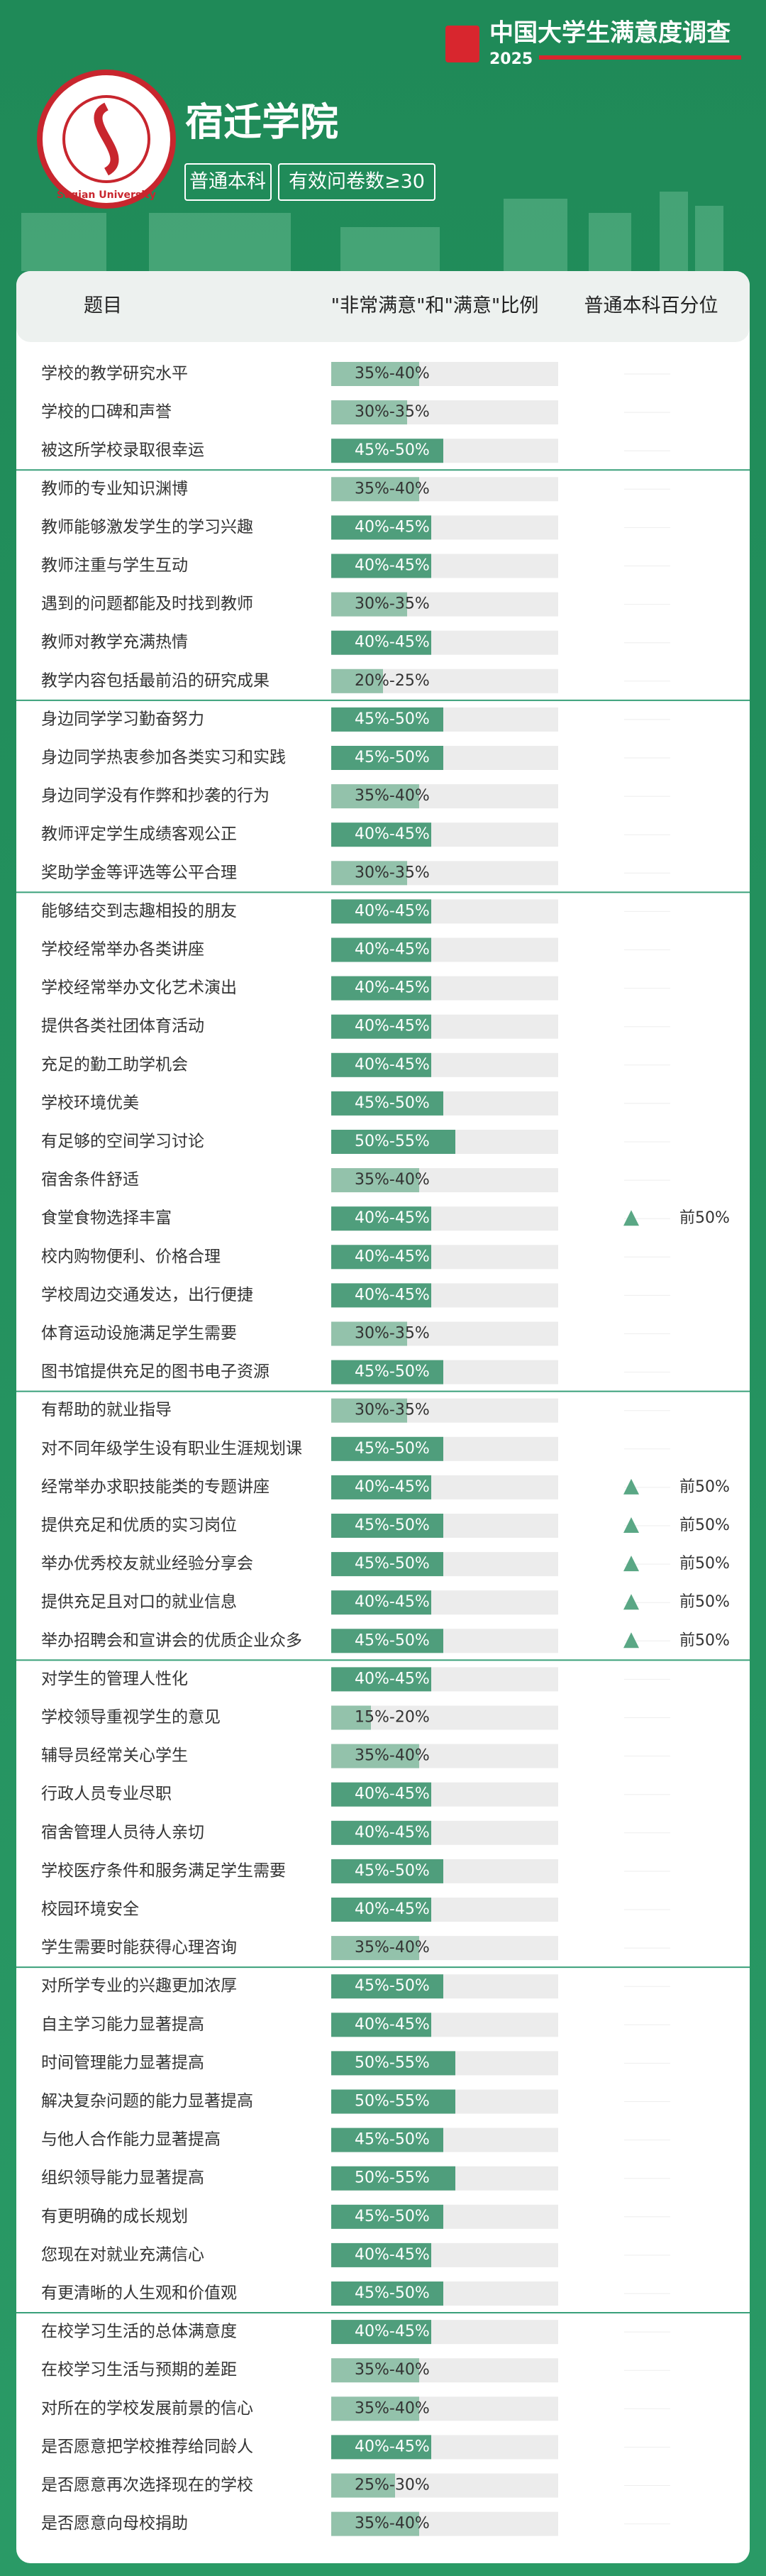 The height and width of the screenshot is (2576, 766). Describe the element at coordinates (114, 374) in the screenshot. I see `row-label: 学校的教学研究水平` at that location.